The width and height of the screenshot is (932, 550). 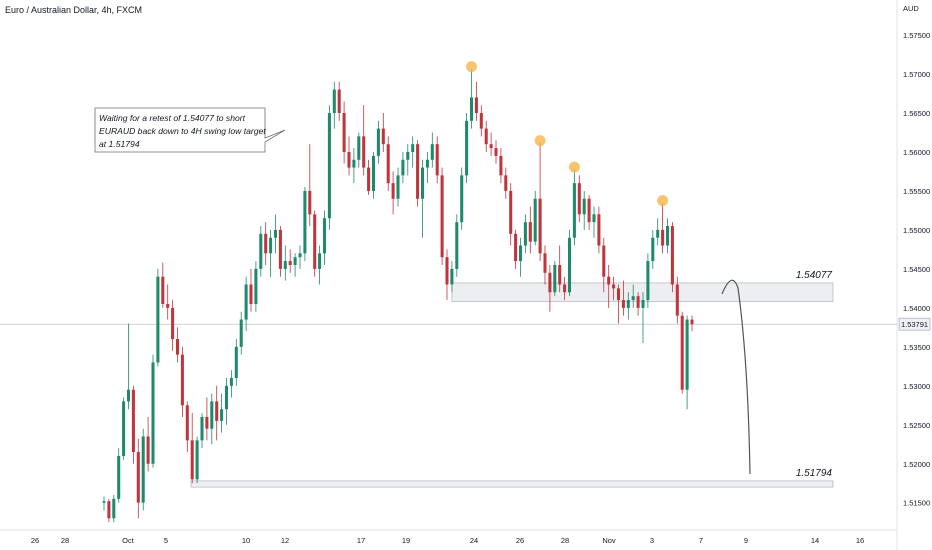 What do you see at coordinates (172, 118) in the screenshot?
I see `note-line-1: Waiting for a retest of 1.54077 to short` at bounding box center [172, 118].